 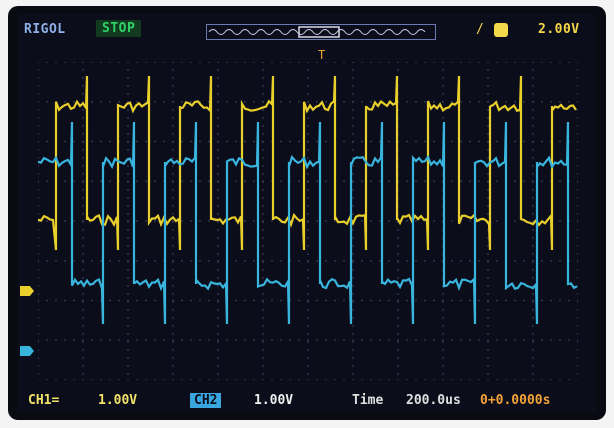 What do you see at coordinates (322, 55) in the screenshot?
I see `trigger-position-marker: T` at bounding box center [322, 55].